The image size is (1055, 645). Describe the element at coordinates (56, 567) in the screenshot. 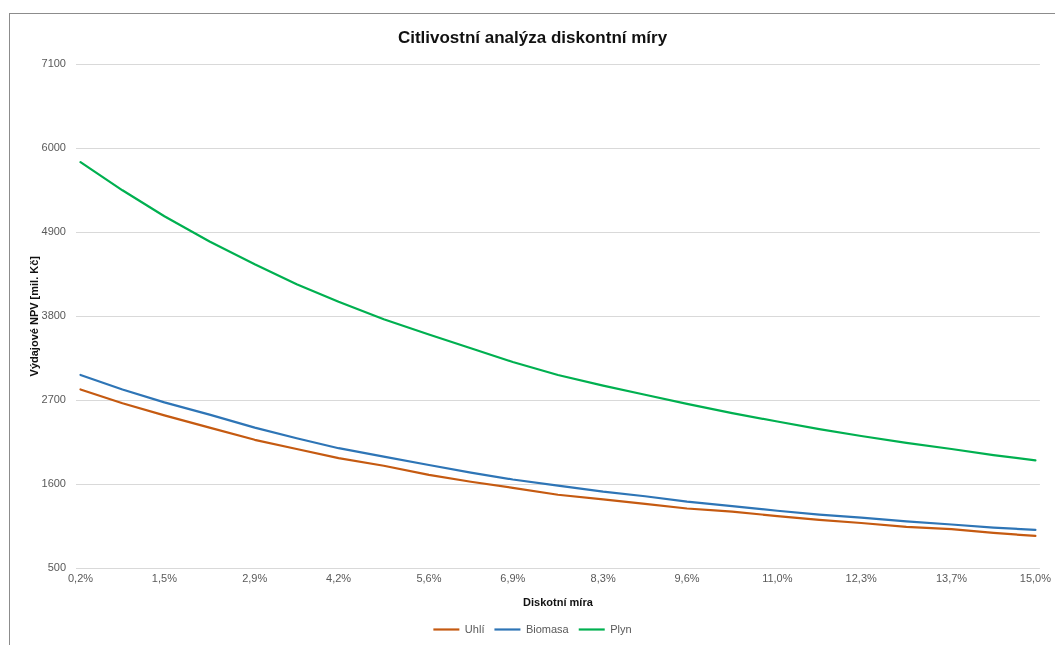

I see `y-tick-label: 500` at that location.